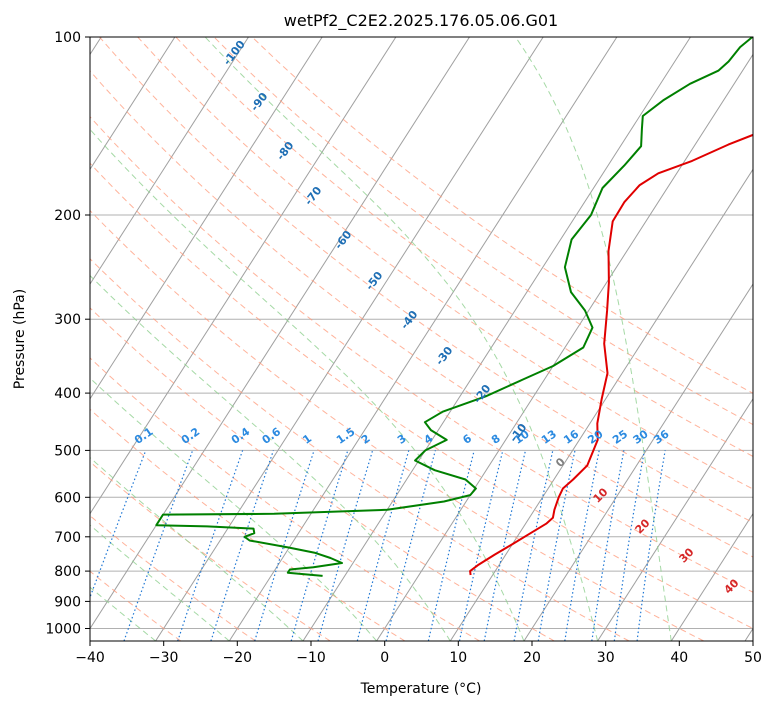 The image size is (775, 708). I want to click on x-tick-label: −20, so click(238, 658).